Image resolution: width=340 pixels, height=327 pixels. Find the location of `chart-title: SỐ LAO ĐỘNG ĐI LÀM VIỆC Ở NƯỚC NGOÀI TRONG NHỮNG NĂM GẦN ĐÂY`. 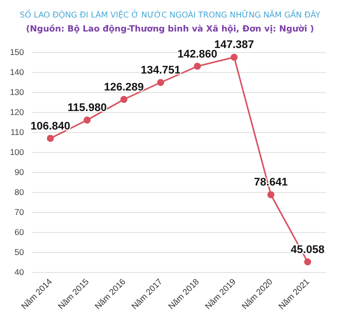

chart-title: SỐ LAO ĐỘNG ĐI LÀM VIỆC Ở NƯỚC NGOÀI TRONG NHỮNG NĂM GẦN ĐÂY is located at coordinates (170, 14).